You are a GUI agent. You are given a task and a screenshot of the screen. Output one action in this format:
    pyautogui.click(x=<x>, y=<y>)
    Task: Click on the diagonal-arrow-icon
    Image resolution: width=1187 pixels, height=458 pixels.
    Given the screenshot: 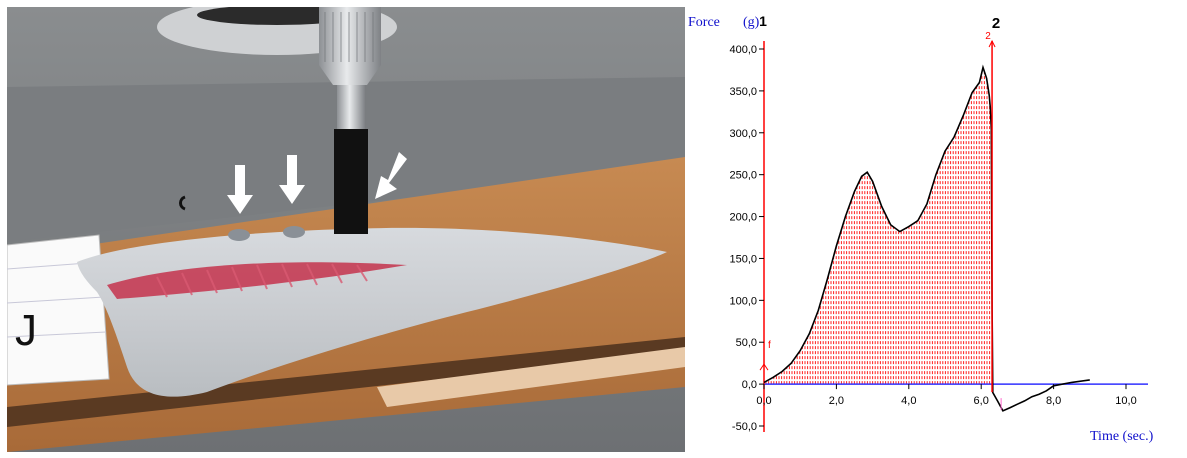 What is the action you would take?
    pyautogui.click(x=391, y=175)
    